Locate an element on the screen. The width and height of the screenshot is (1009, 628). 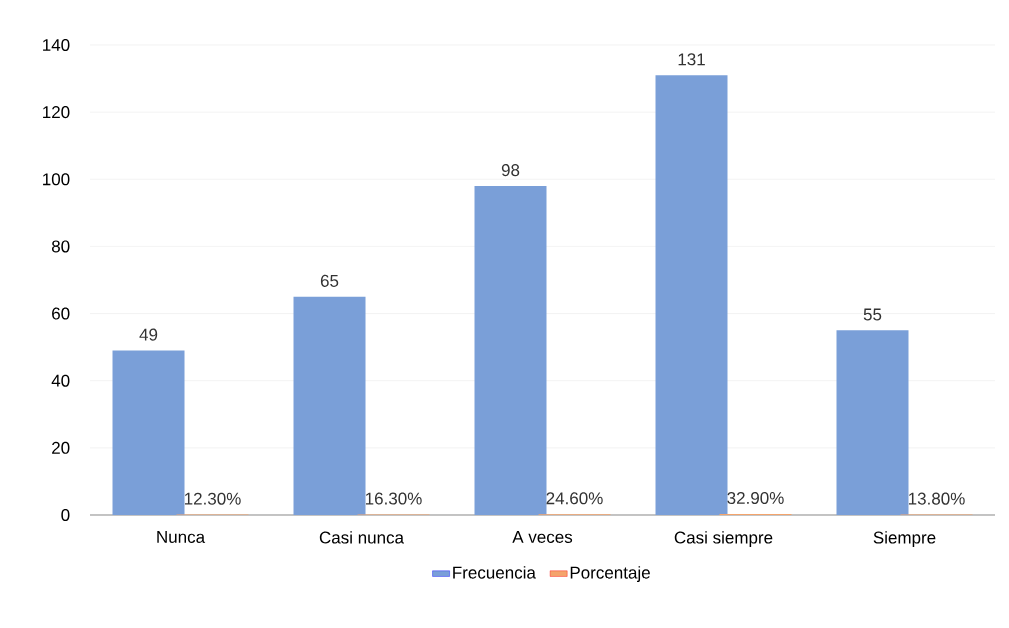
y-tick-label: 140 is located at coordinates (56, 45).